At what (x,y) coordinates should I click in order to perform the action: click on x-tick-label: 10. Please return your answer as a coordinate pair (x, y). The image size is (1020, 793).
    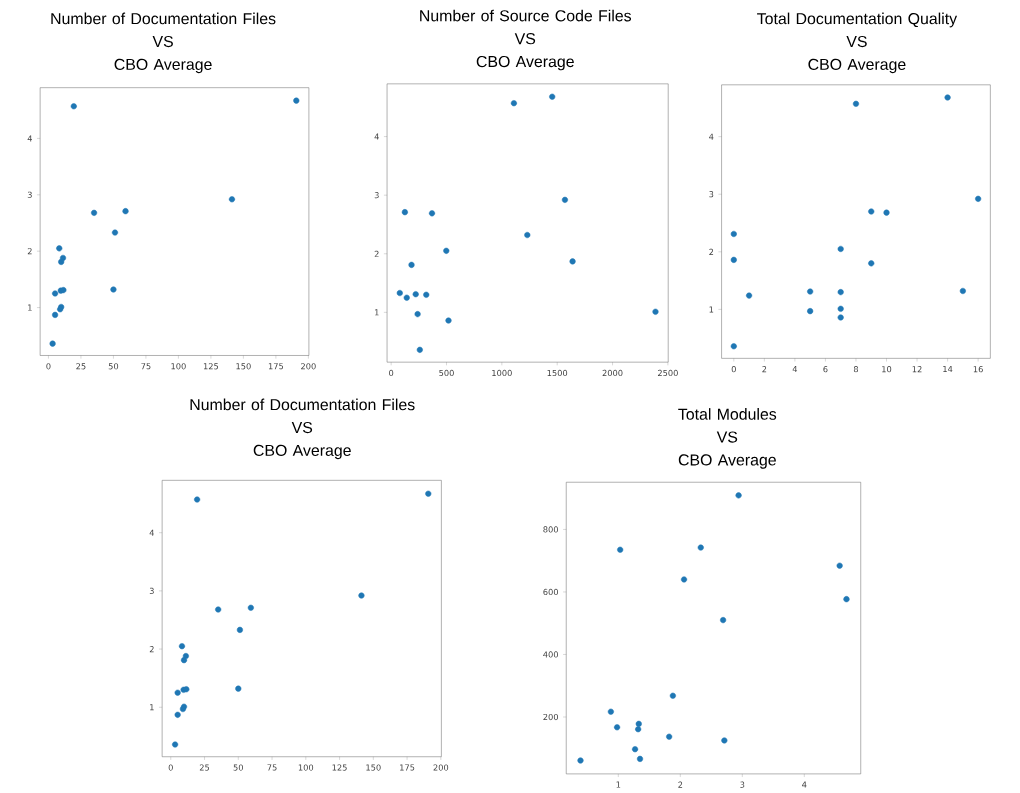
    Looking at the image, I should click on (887, 369).